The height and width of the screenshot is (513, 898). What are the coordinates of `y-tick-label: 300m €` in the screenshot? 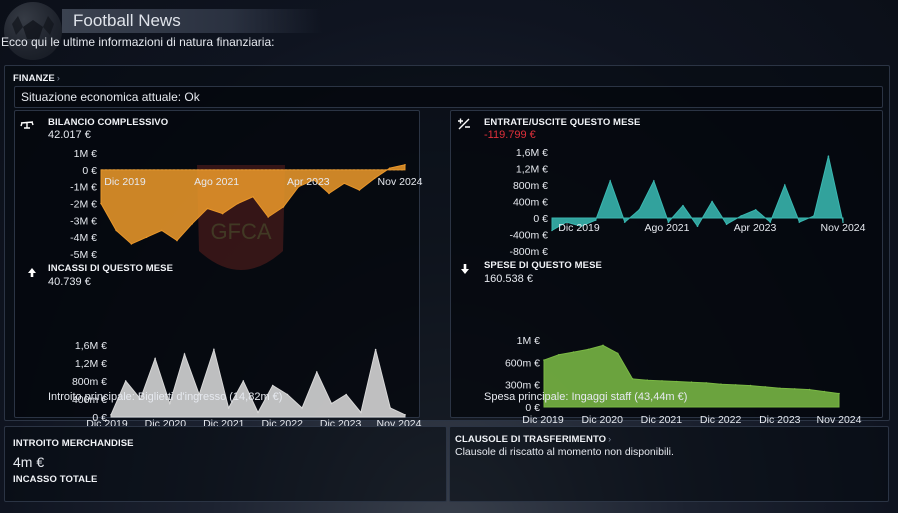 It's located at (522, 386).